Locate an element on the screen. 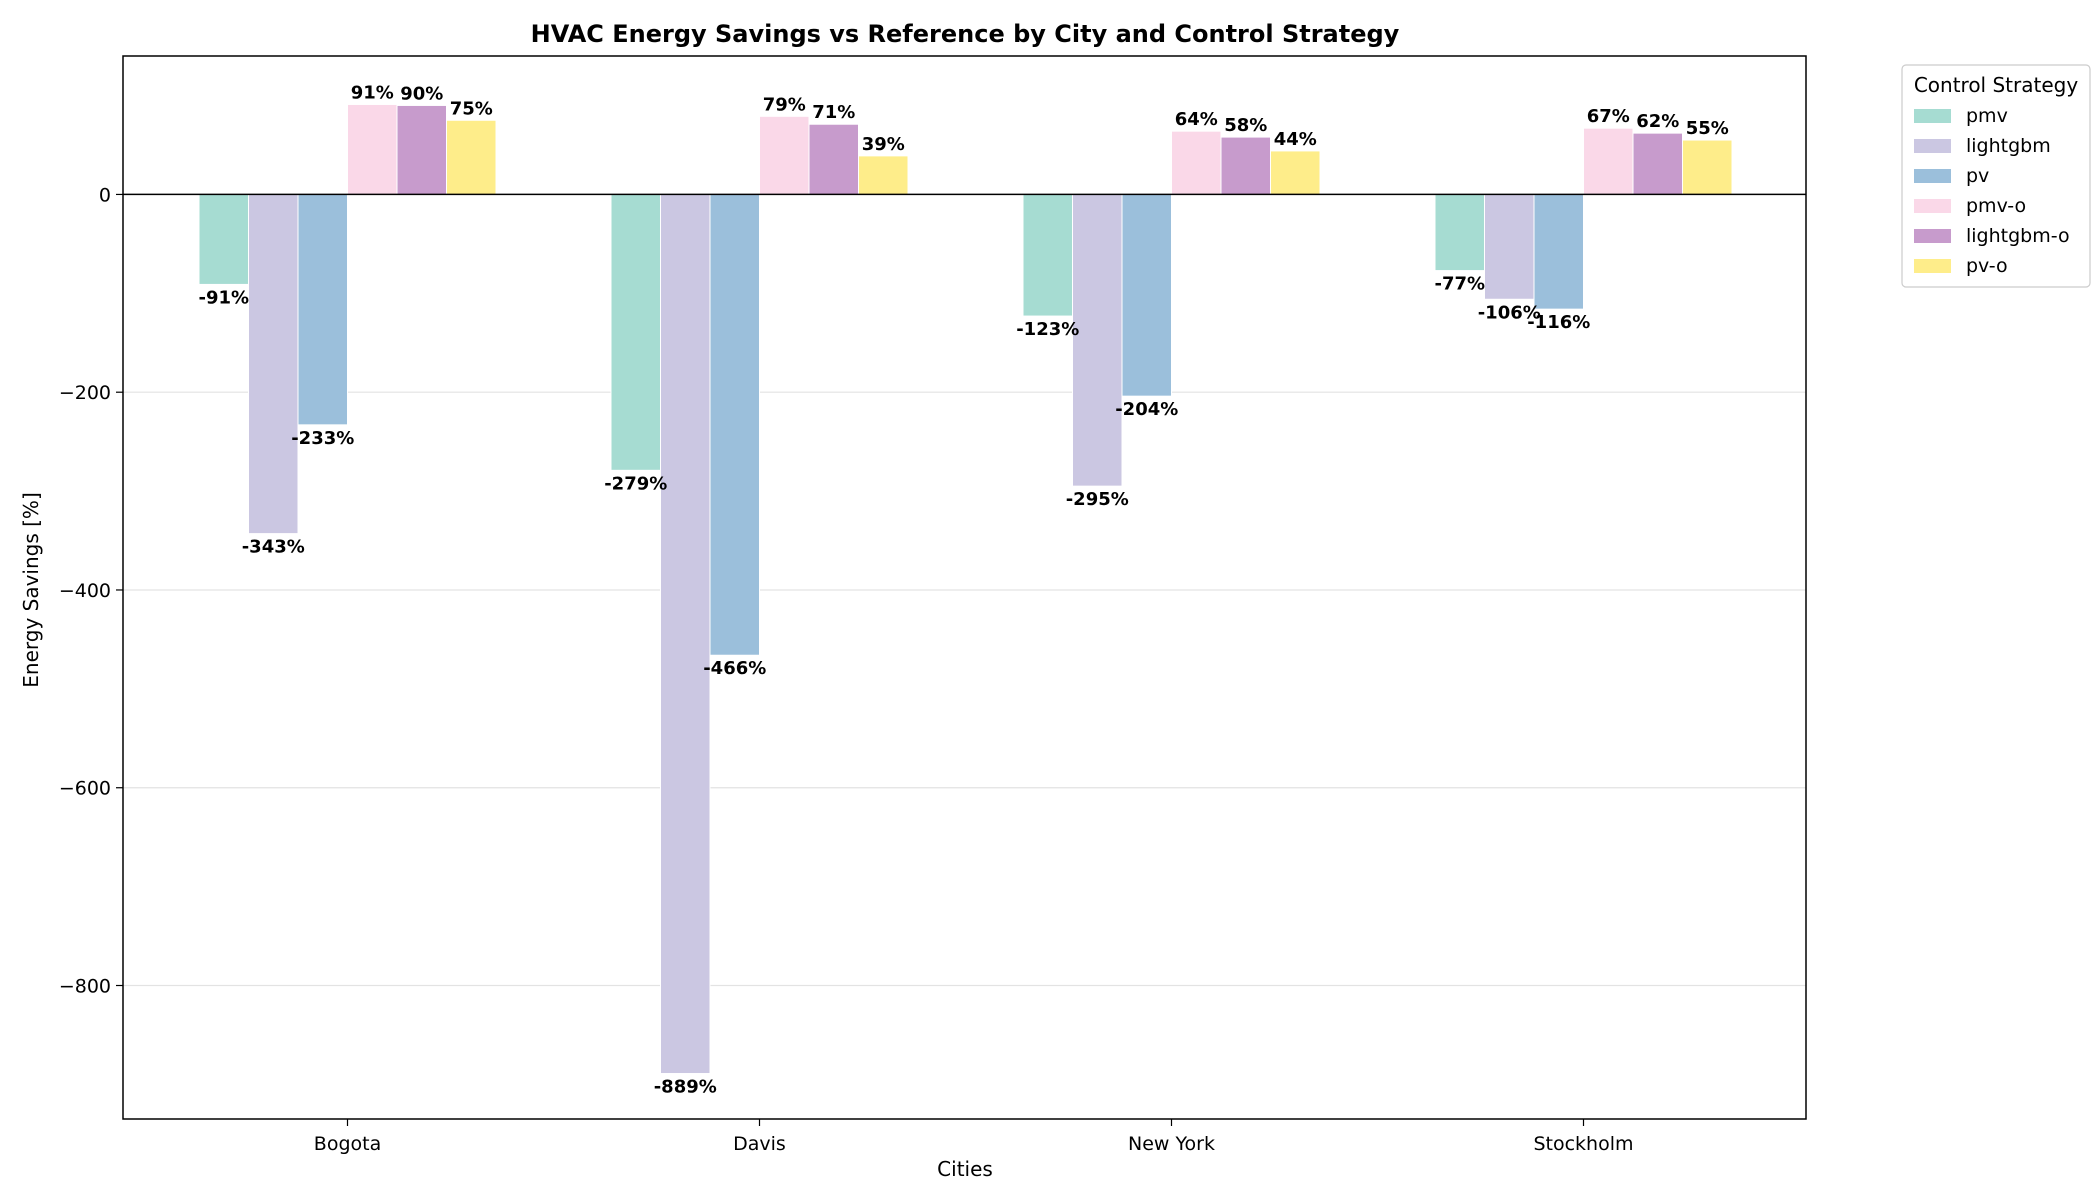 This screenshot has height=1200, width=2100. y-axis: 0 −200 −400 −600 −800 is located at coordinates (91, 591).